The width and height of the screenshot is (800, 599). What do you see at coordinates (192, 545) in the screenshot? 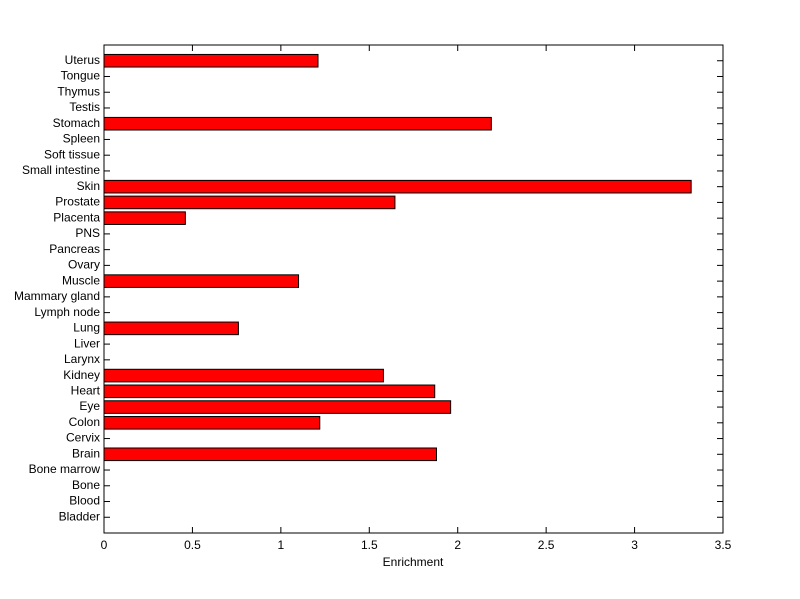
I see `x-tick-label: 0.5` at bounding box center [192, 545].